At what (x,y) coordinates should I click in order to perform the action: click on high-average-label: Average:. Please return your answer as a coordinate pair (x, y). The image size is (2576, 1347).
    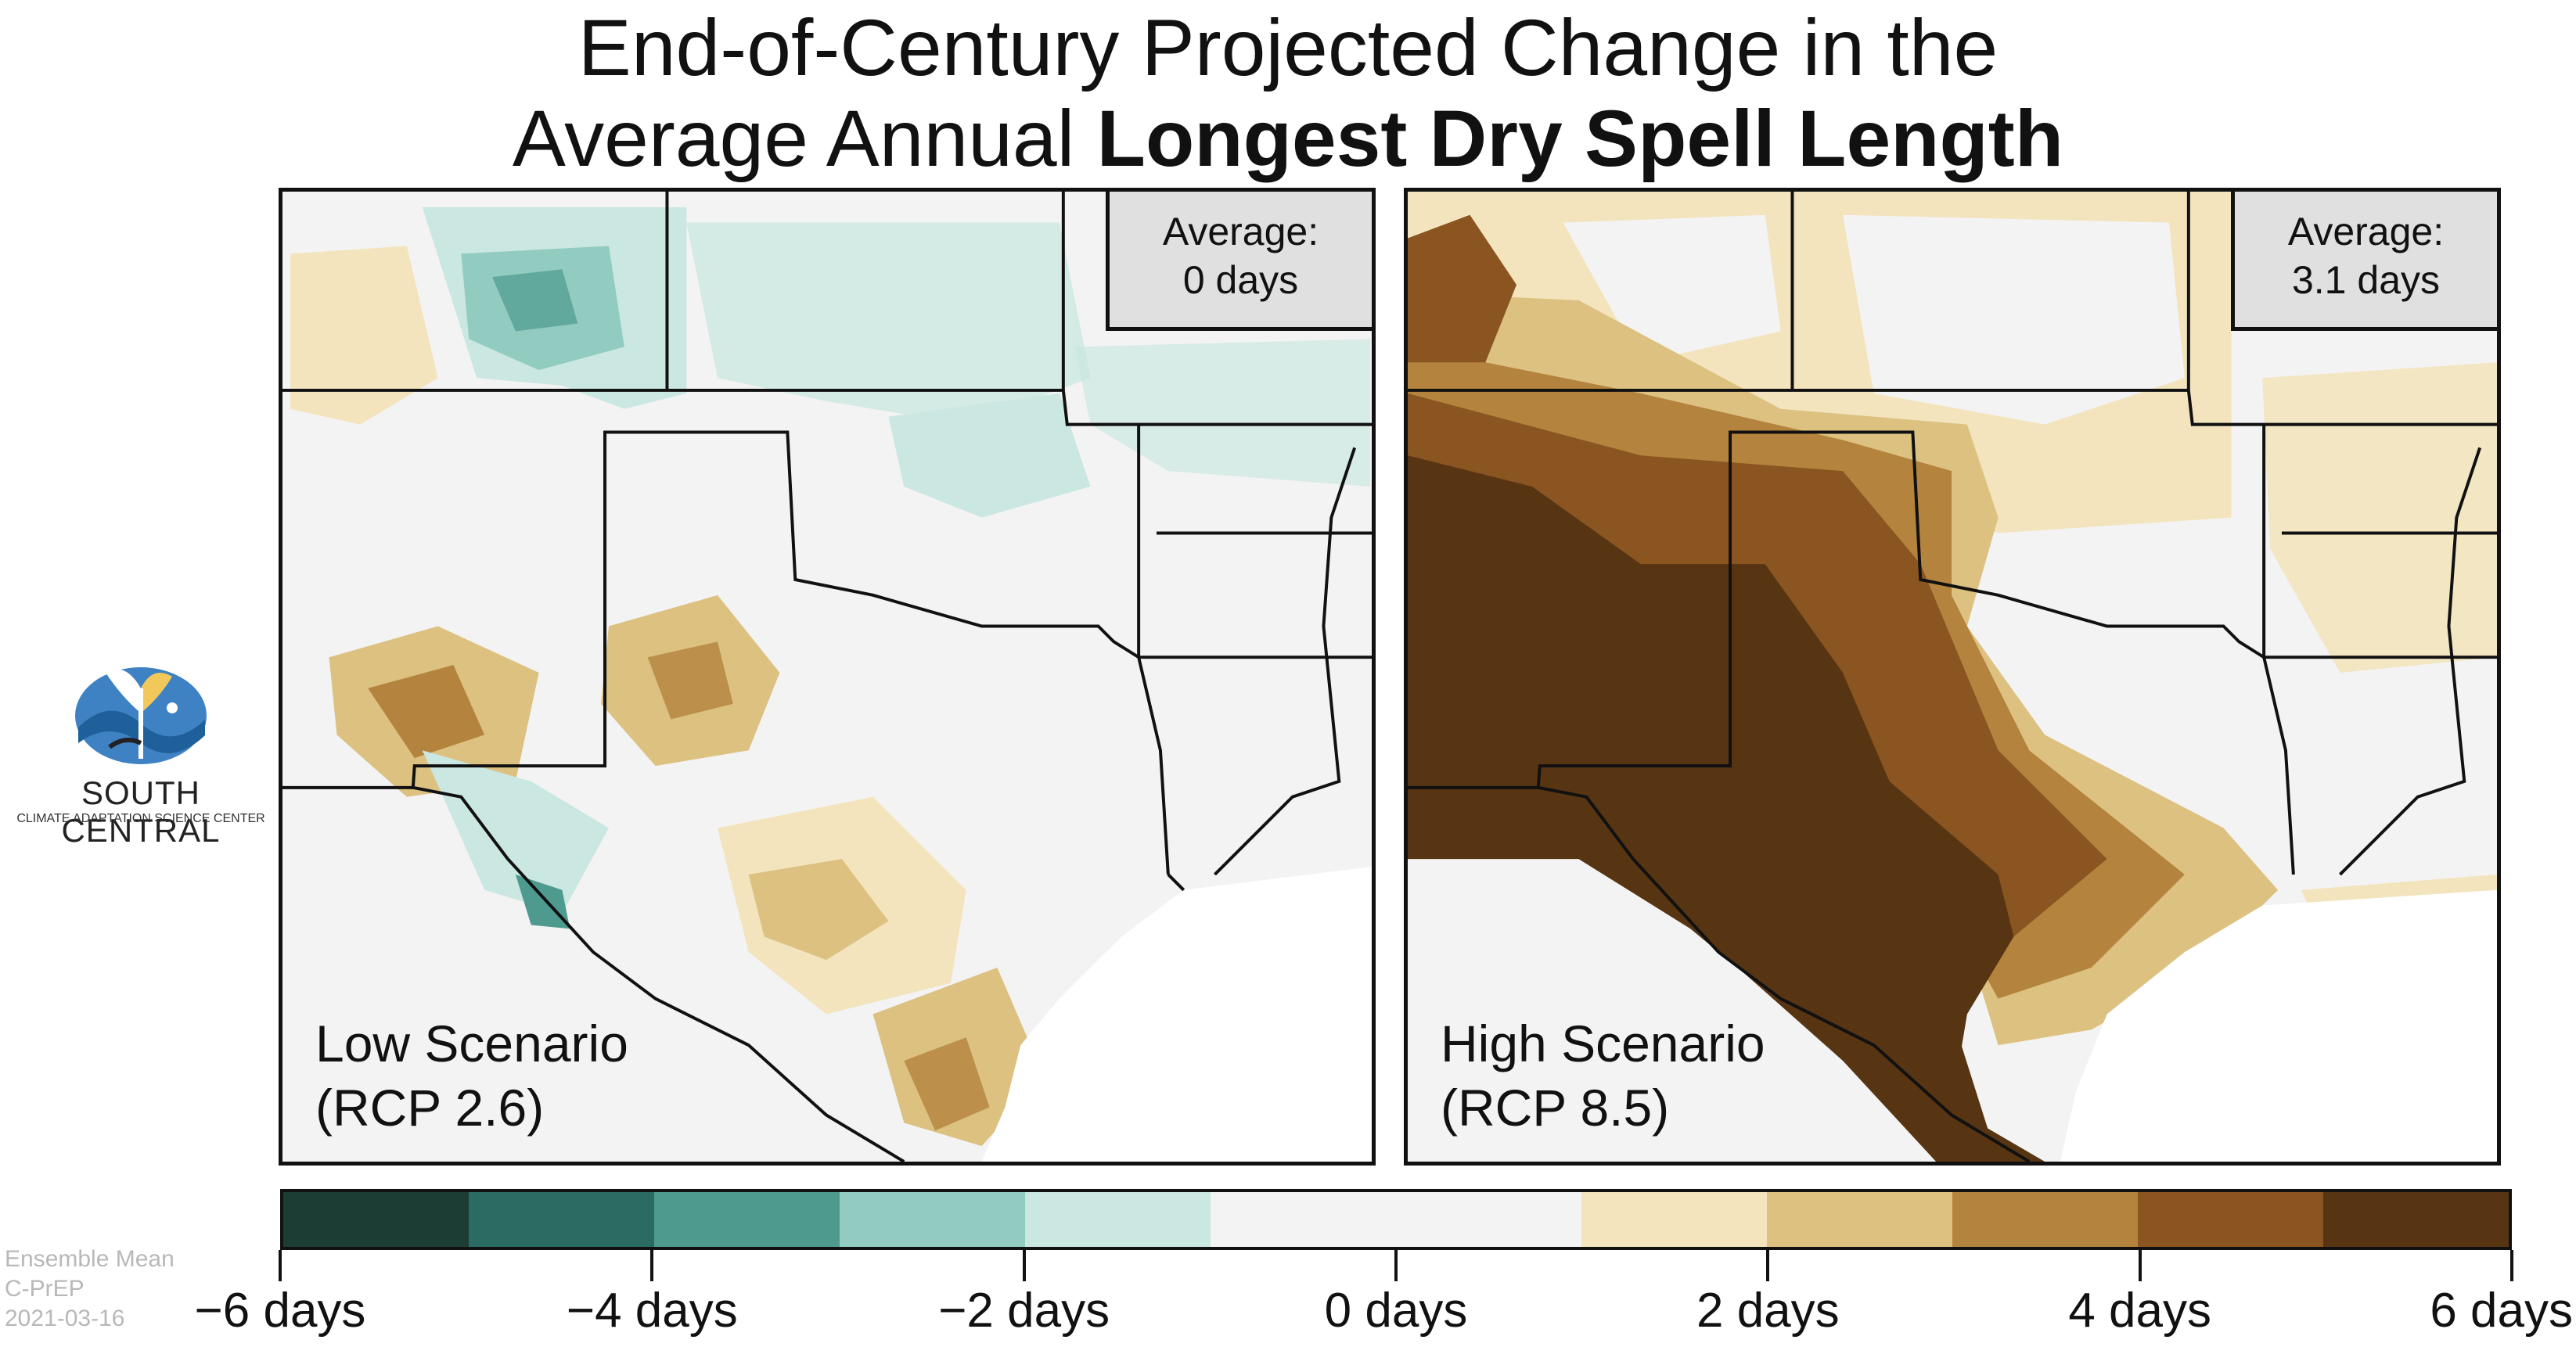
    Looking at the image, I should click on (2366, 231).